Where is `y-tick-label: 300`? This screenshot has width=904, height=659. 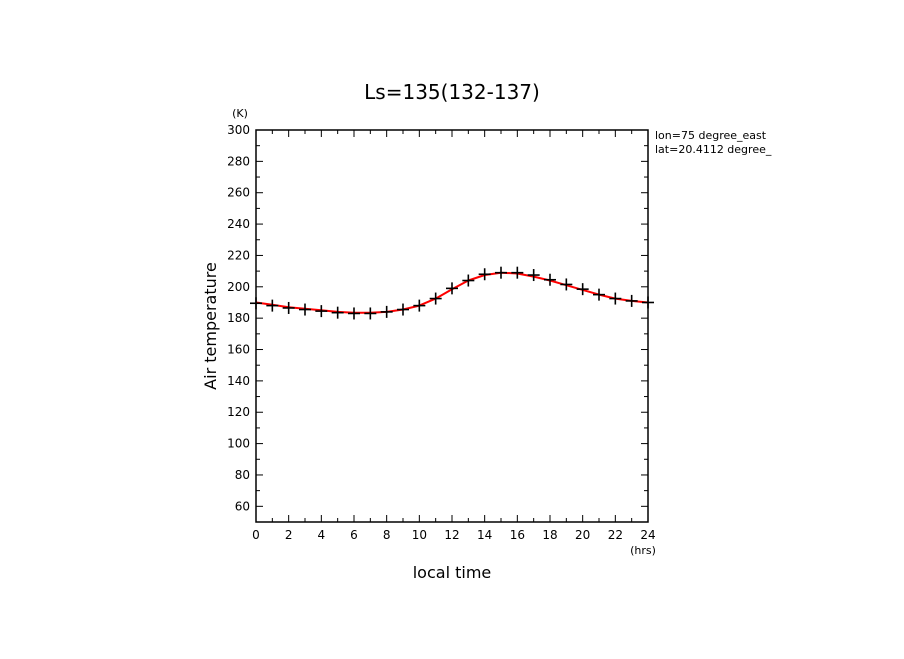
y-tick-label: 300 is located at coordinates (238, 130).